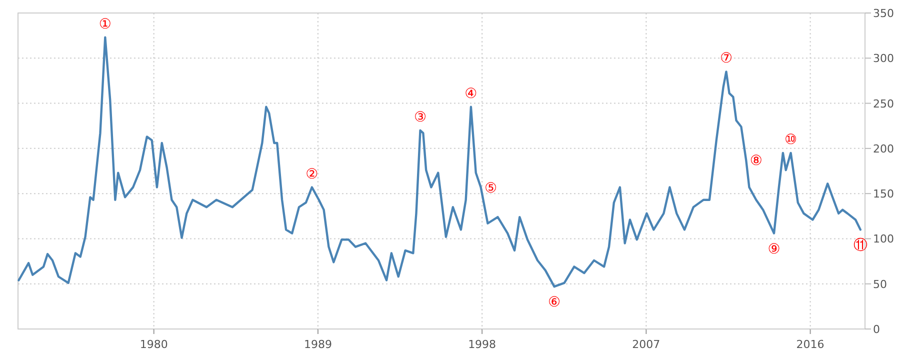  I want to click on annotation: ③, so click(420, 117).